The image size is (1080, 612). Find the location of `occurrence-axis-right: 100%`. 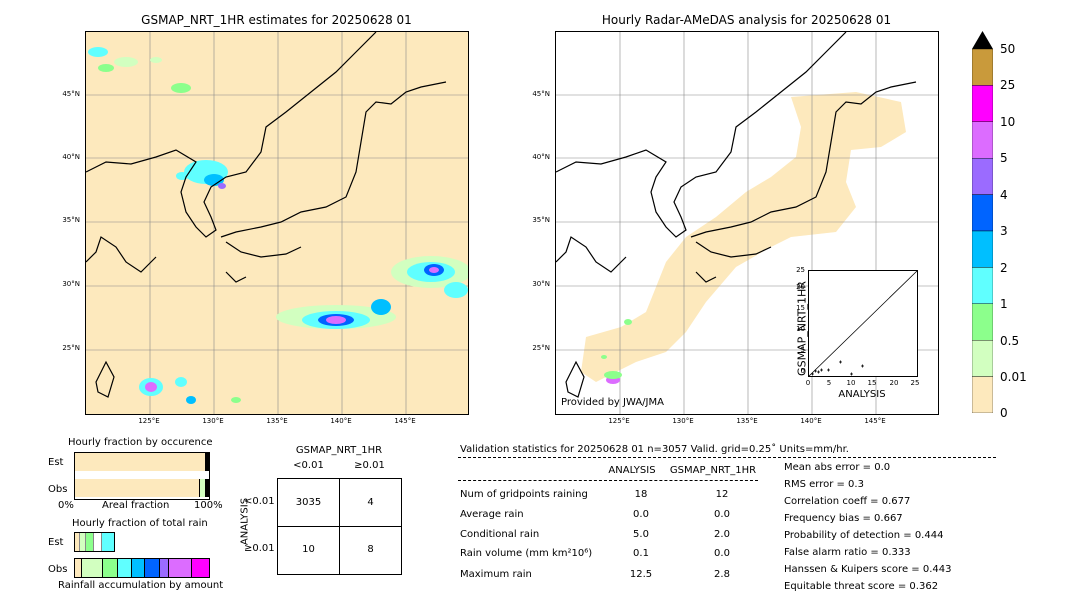

occurrence-axis-right: 100% is located at coordinates (208, 505).